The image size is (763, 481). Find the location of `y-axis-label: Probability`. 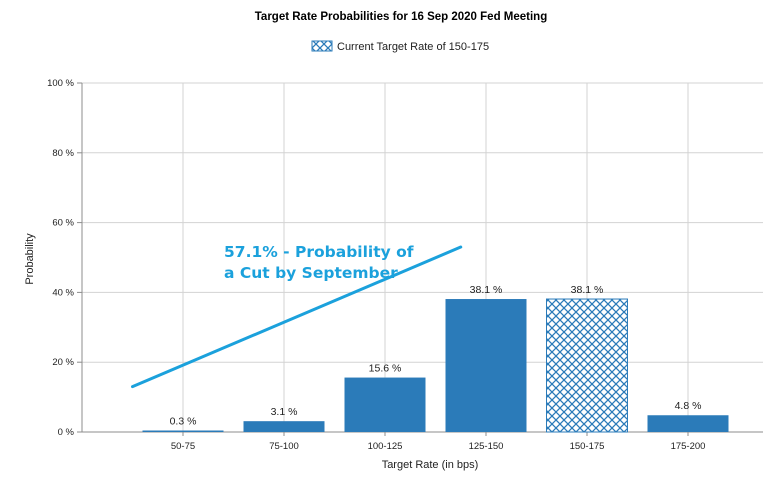

y-axis-label: Probability is located at coordinates (30, 259).